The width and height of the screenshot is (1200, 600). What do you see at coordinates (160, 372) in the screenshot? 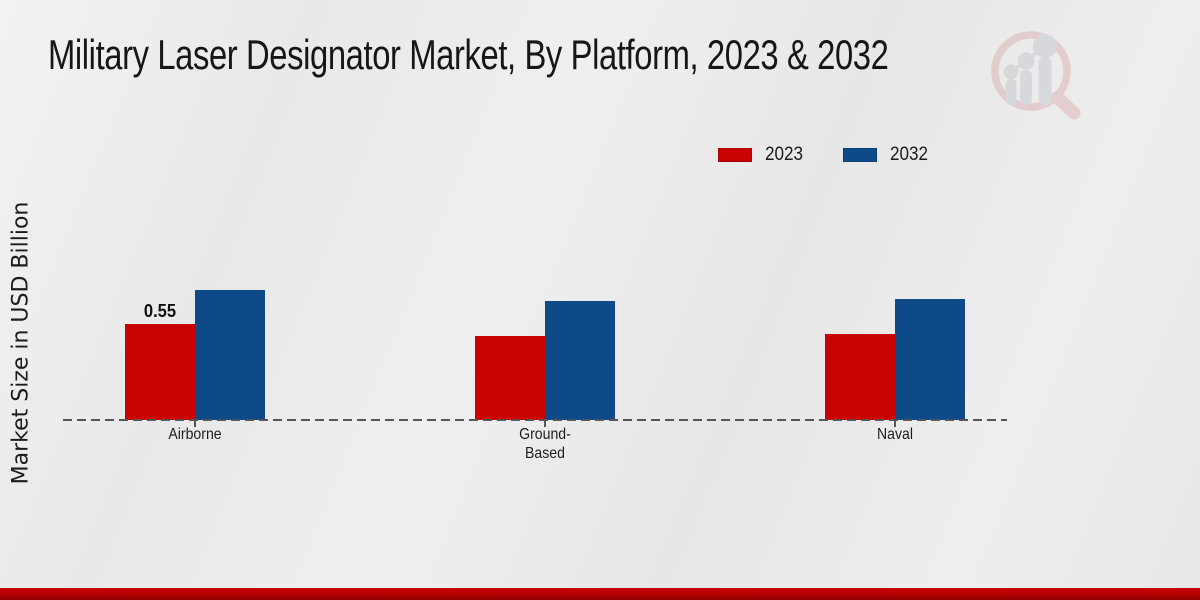
I see `bar-2023-airborne` at bounding box center [160, 372].